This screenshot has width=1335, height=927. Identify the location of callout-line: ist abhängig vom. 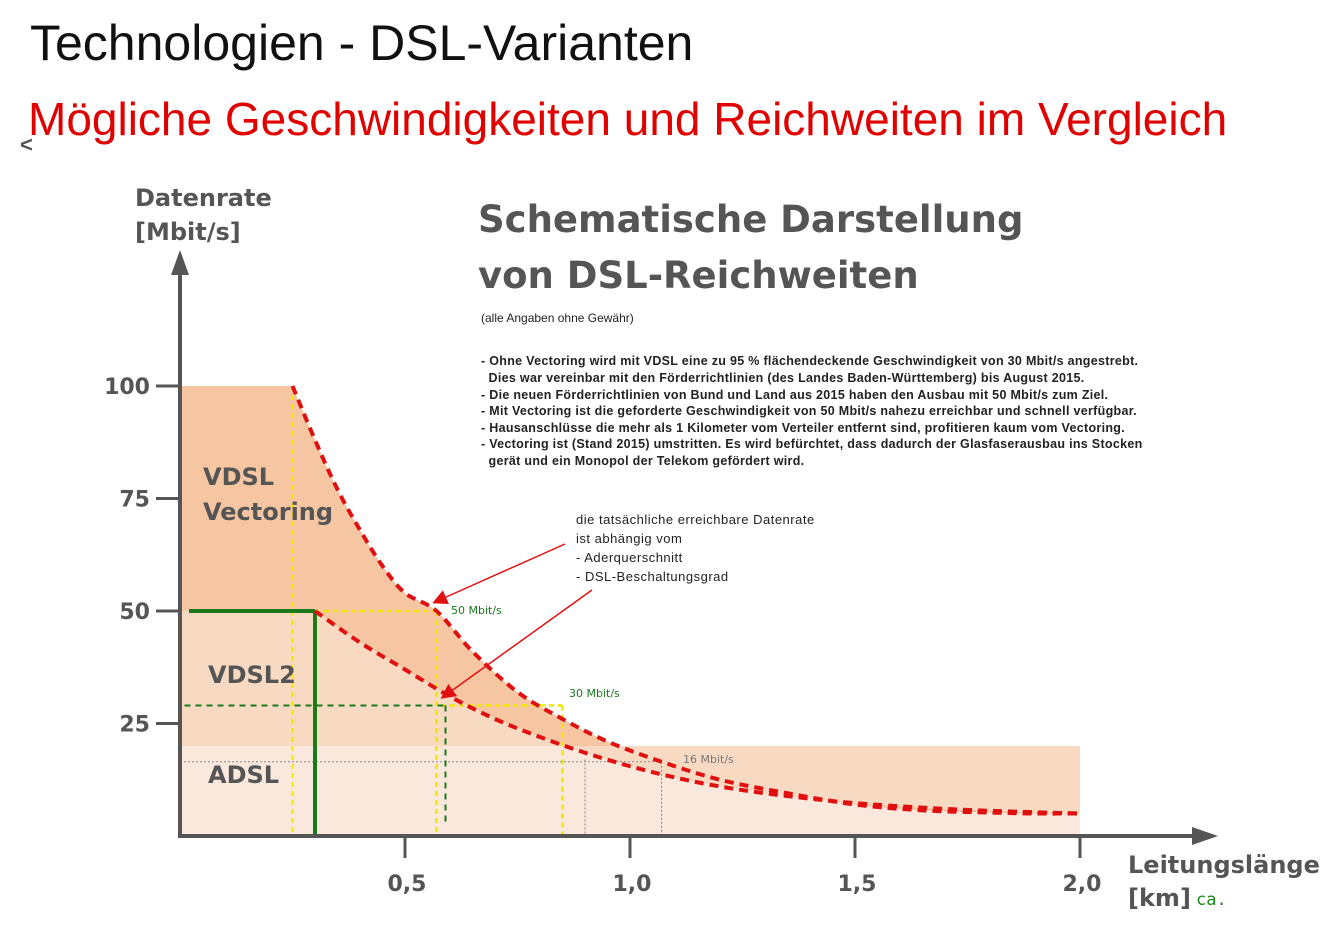
(629, 538).